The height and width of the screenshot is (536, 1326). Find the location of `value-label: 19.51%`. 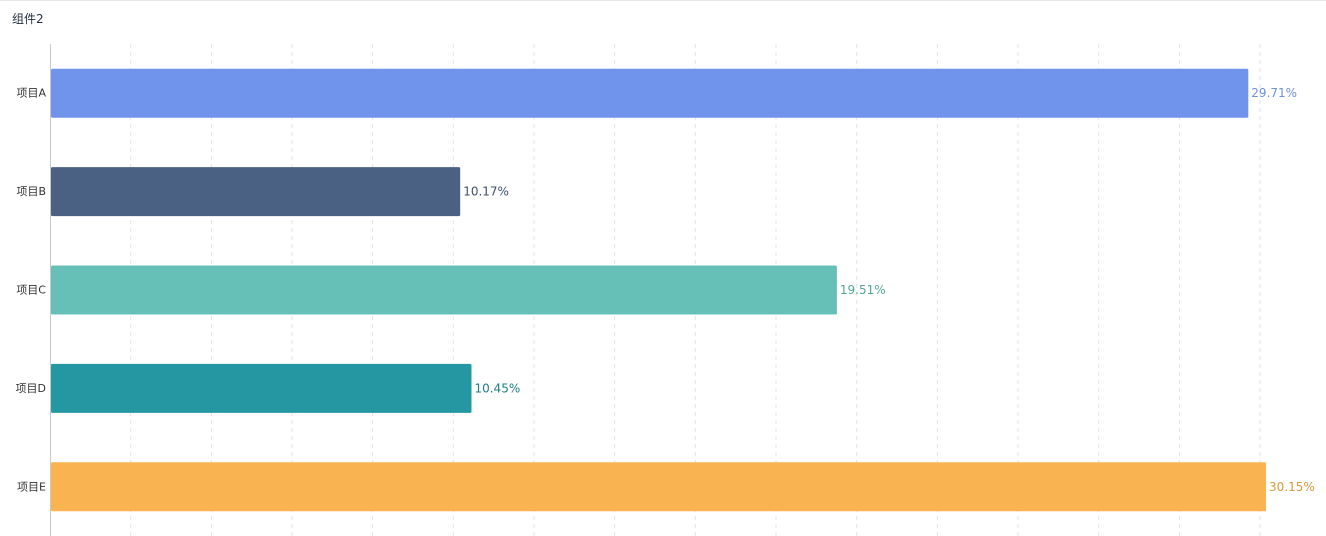

value-label: 19.51% is located at coordinates (863, 290).